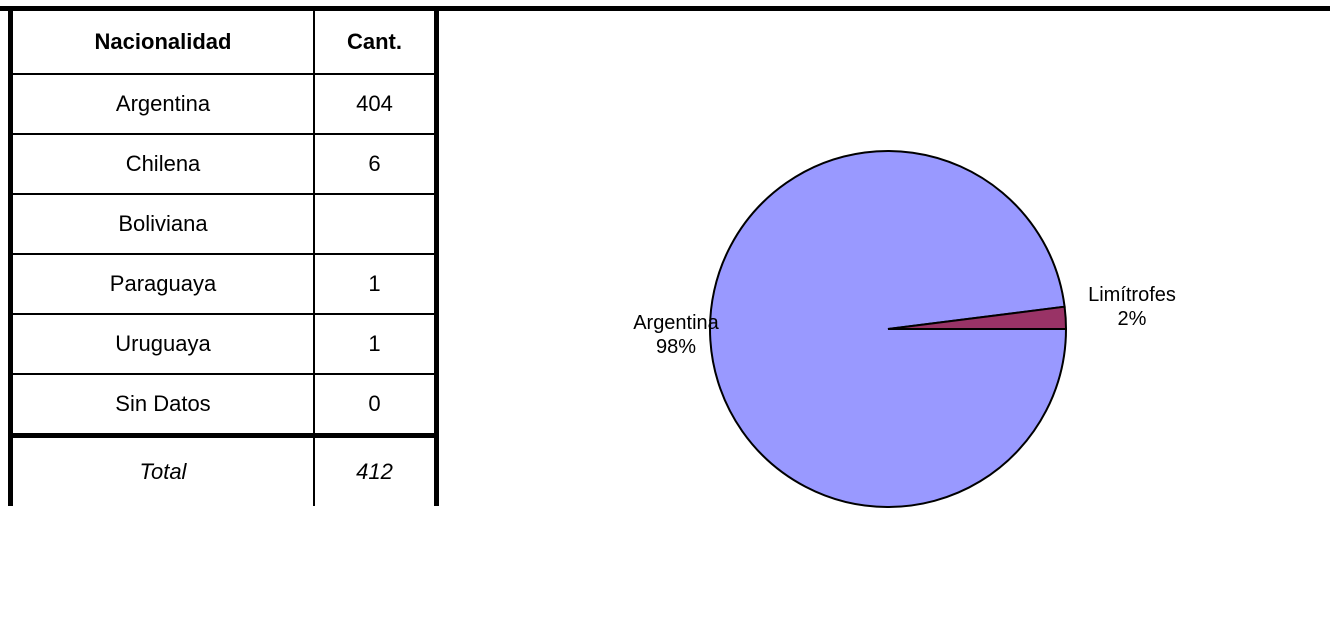  I want to click on total-value: 412, so click(376, 469).